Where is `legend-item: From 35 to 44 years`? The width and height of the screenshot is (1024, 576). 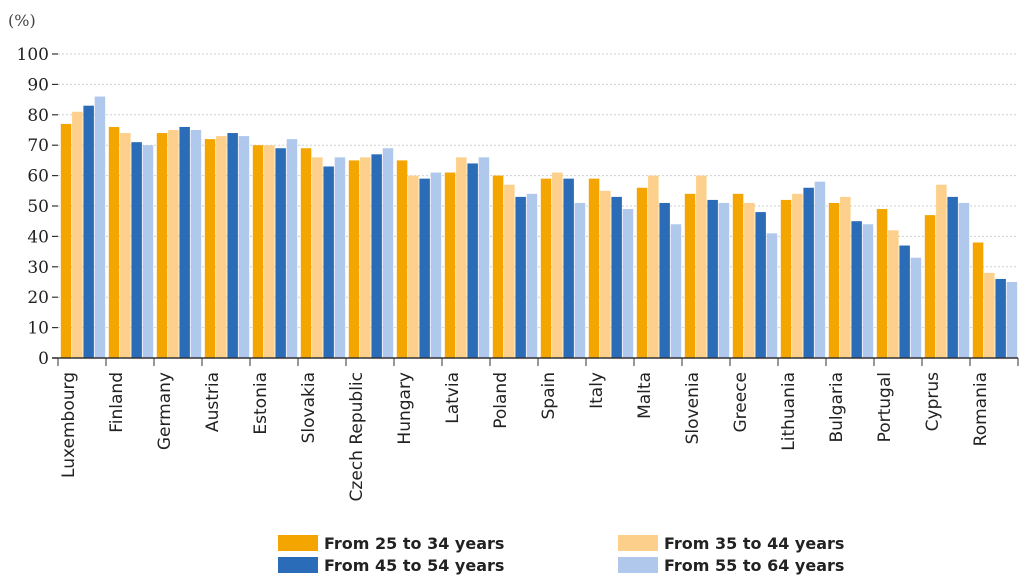
legend-item: From 35 to 44 years is located at coordinates (731, 543).